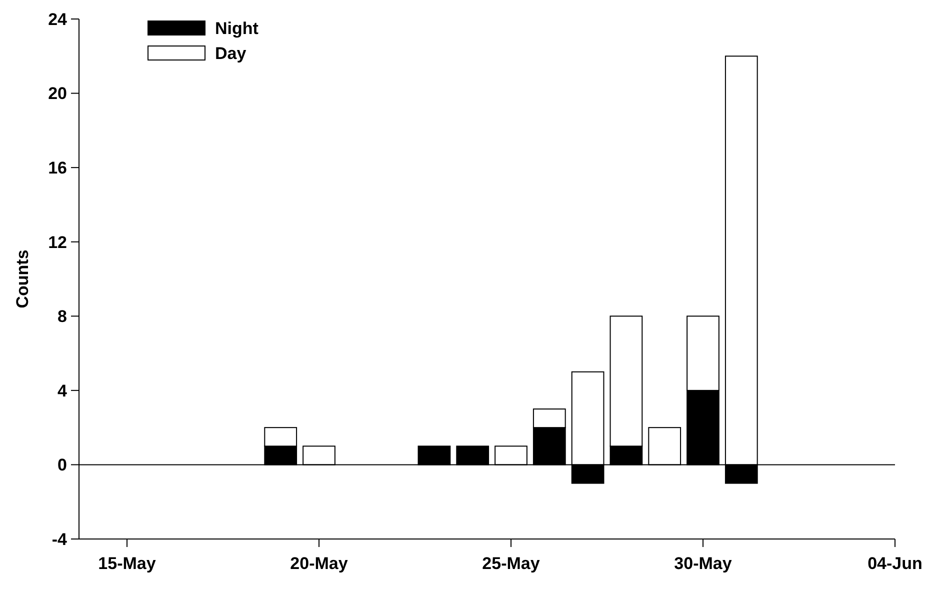 Image resolution: width=940 pixels, height=592 pixels. I want to click on legend-label: Day, so click(231, 53).